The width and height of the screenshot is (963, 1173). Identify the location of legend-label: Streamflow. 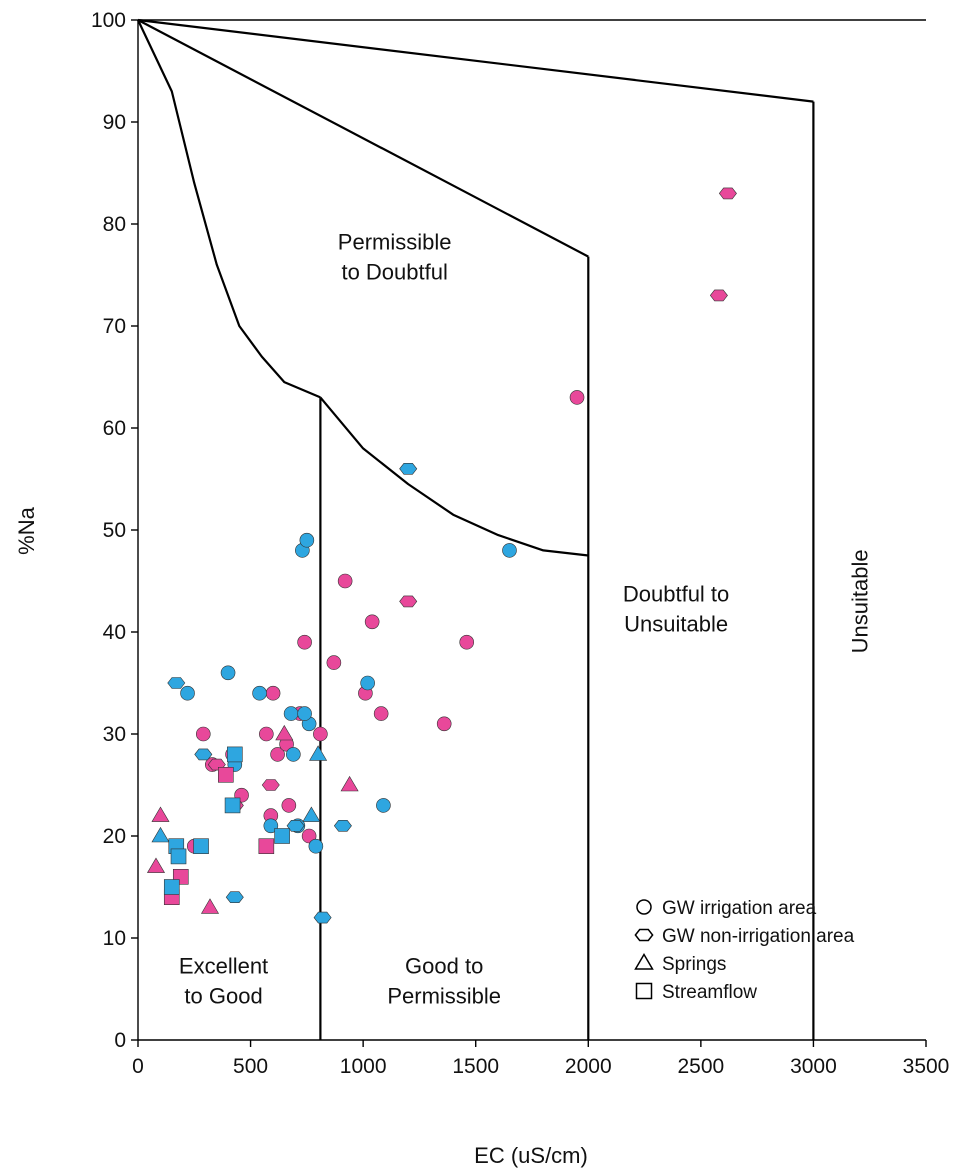
(709, 992).